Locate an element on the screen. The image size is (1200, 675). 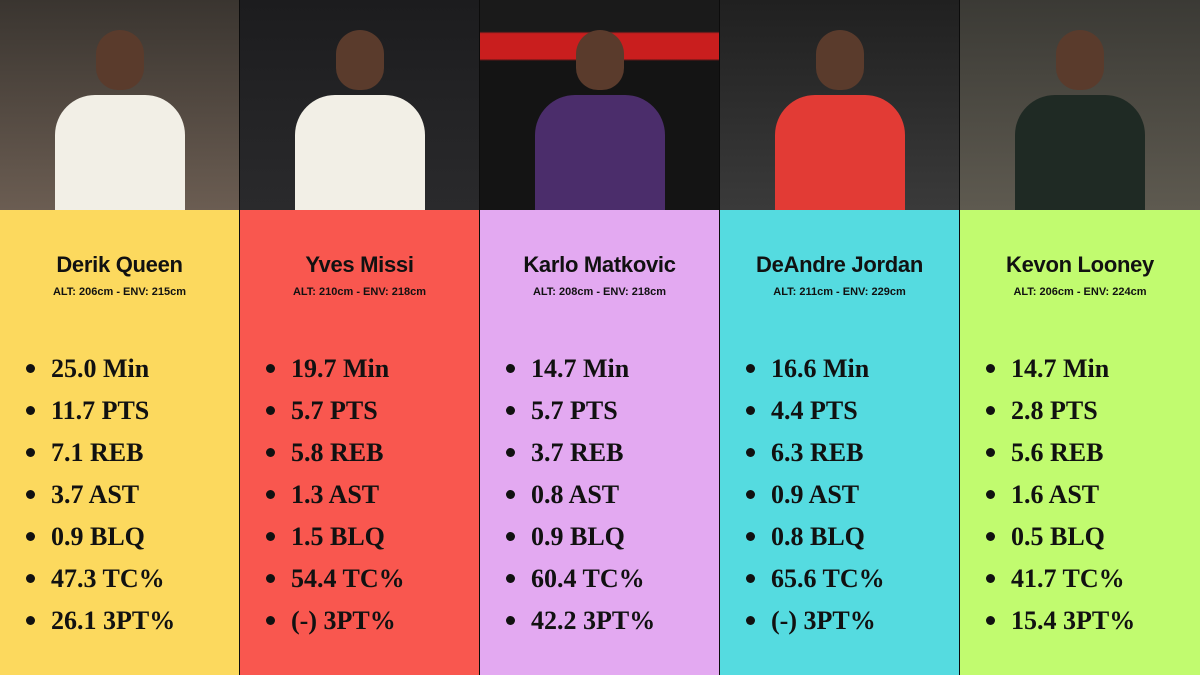
stat-item: 7.1 REB is located at coordinates (132, 453).